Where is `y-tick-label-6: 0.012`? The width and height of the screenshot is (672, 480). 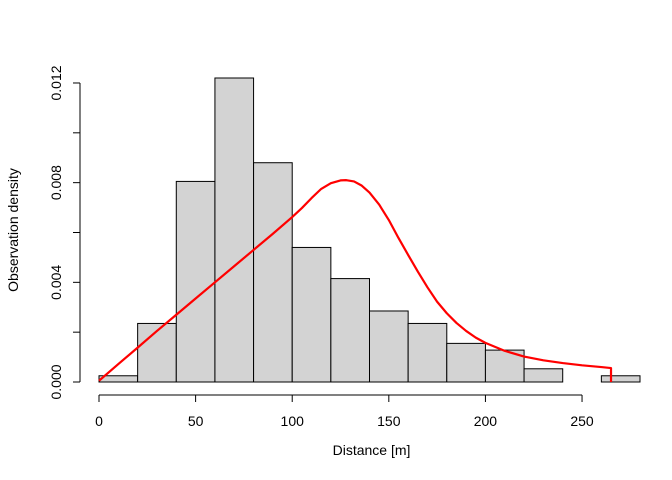
y-tick-label-6: 0.012 is located at coordinates (56, 82).